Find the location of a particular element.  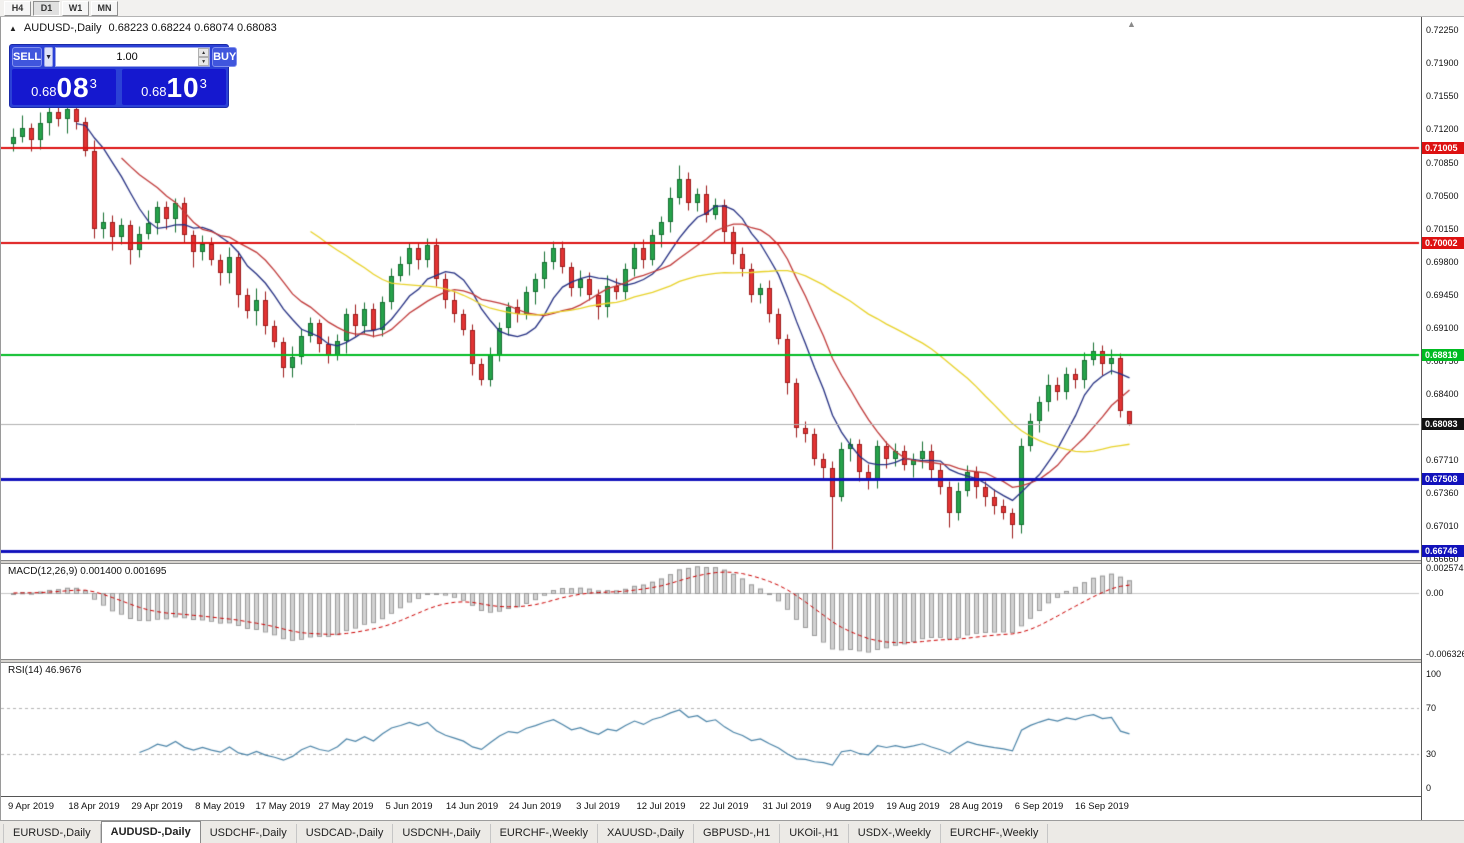

chart-tab-usdcnh-4: USDCNH-,Daily is located at coordinates (442, 833).